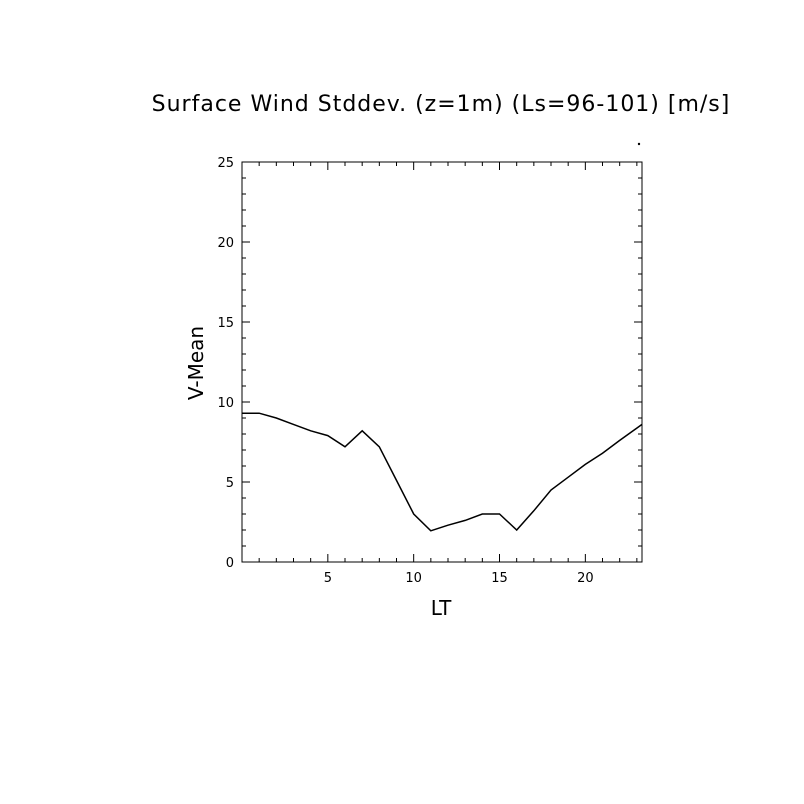 The width and height of the screenshot is (804, 804). I want to click on y-tick-label: 5, so click(230, 483).